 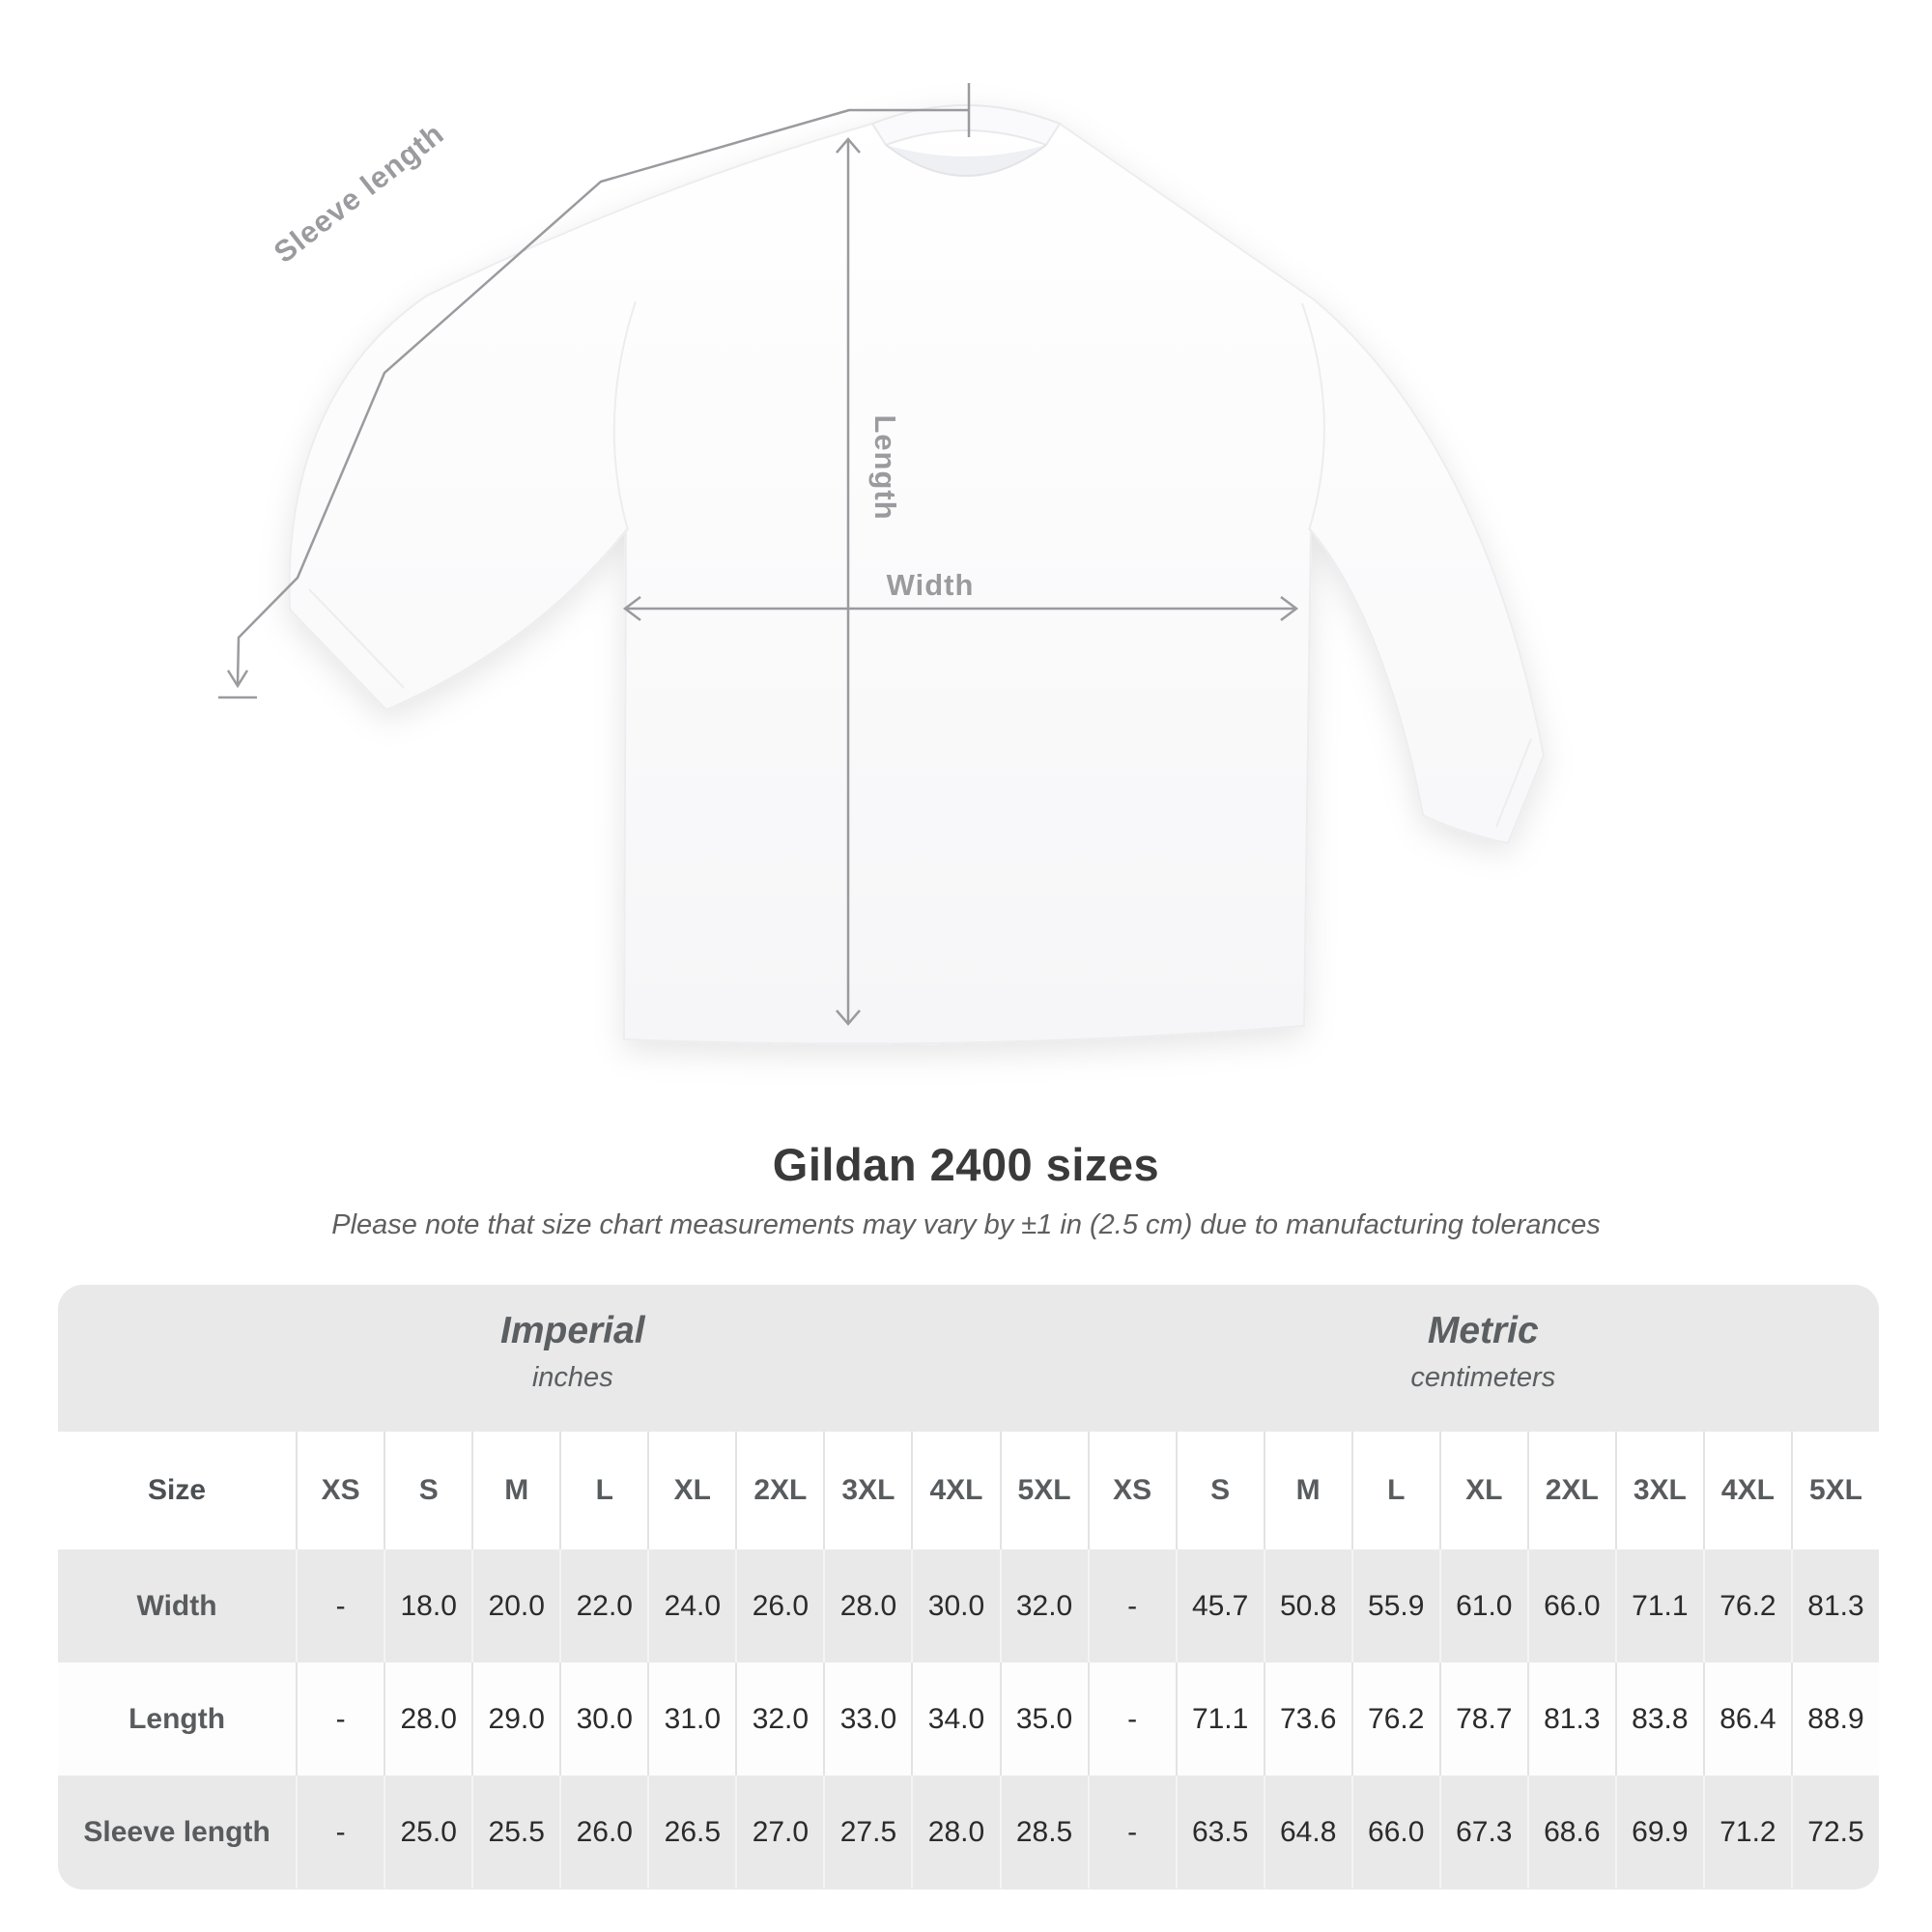 What do you see at coordinates (1394, 1605) in the screenshot?
I see `measurement-cell: 55.9` at bounding box center [1394, 1605].